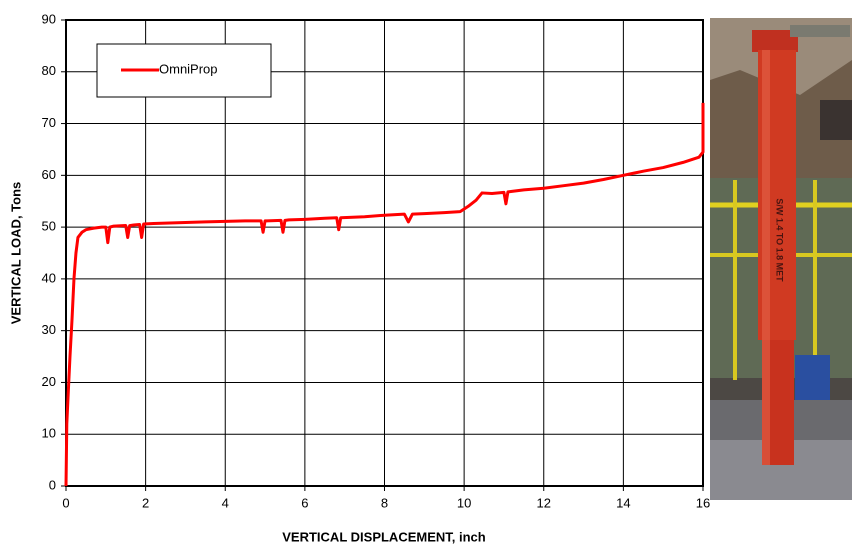 This screenshot has height=548, width=852. What do you see at coordinates (384, 536) in the screenshot?
I see `x-axis-title: VERTICAL DISPLACEMENT, inch` at bounding box center [384, 536].